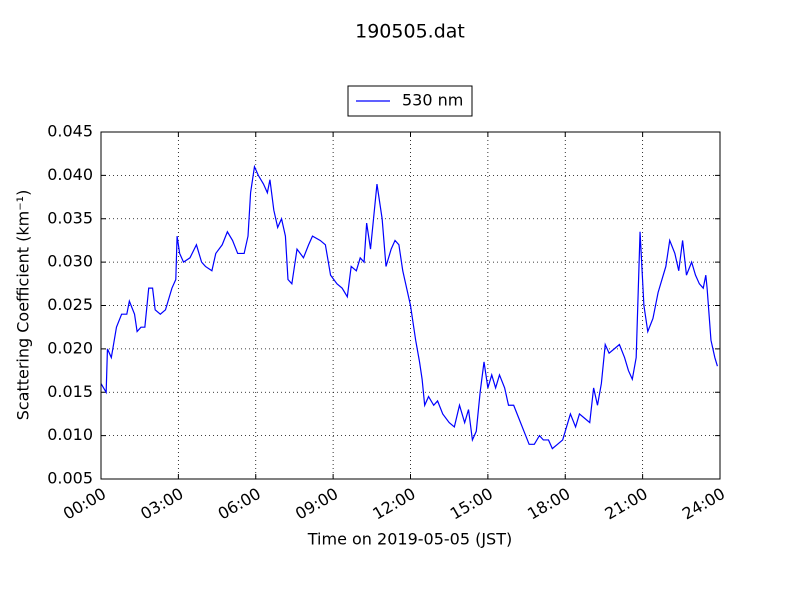 The image size is (800, 600). What do you see at coordinates (70, 261) in the screenshot?
I see `y-tick-label: 0.030` at bounding box center [70, 261].